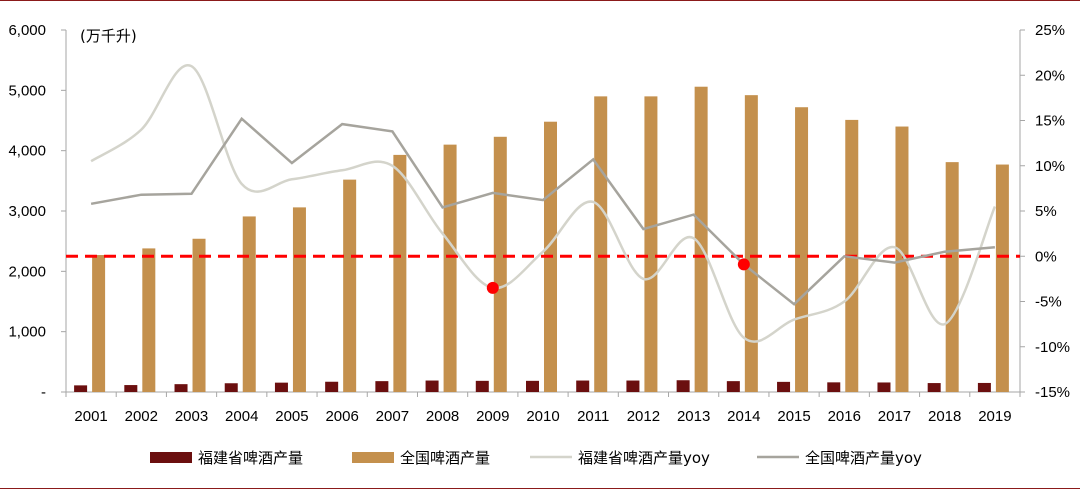 This screenshot has height=493, width=1080. What do you see at coordinates (131, 388) in the screenshot?
I see `bar-fujian-2002` at bounding box center [131, 388].